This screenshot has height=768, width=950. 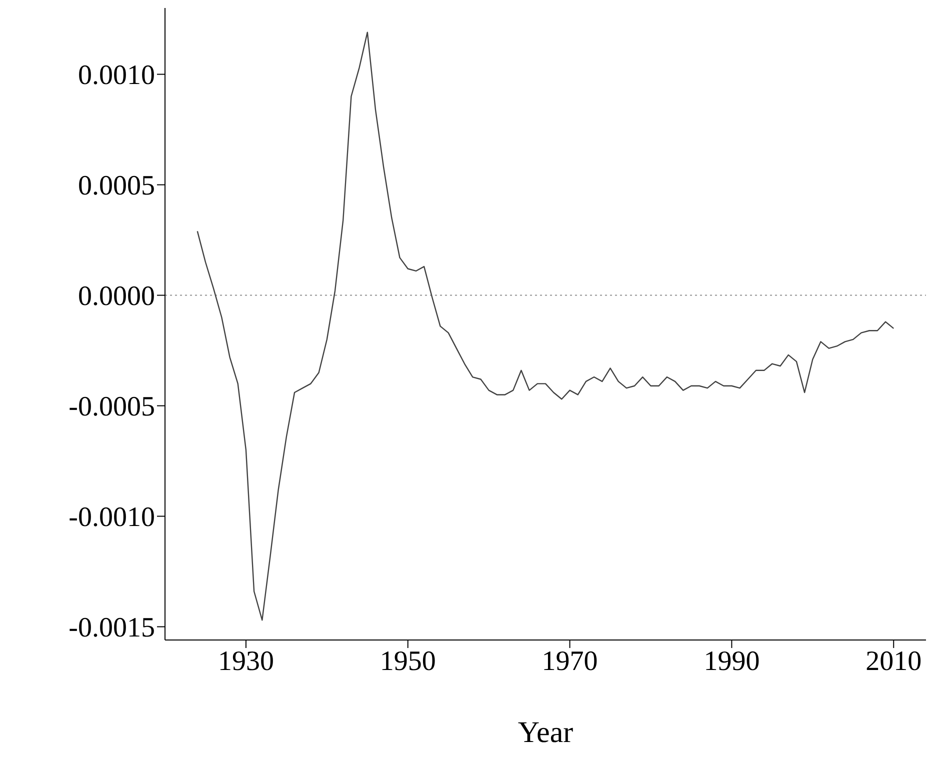 I want to click on x-tick-label: 1930, so click(x=246, y=661).